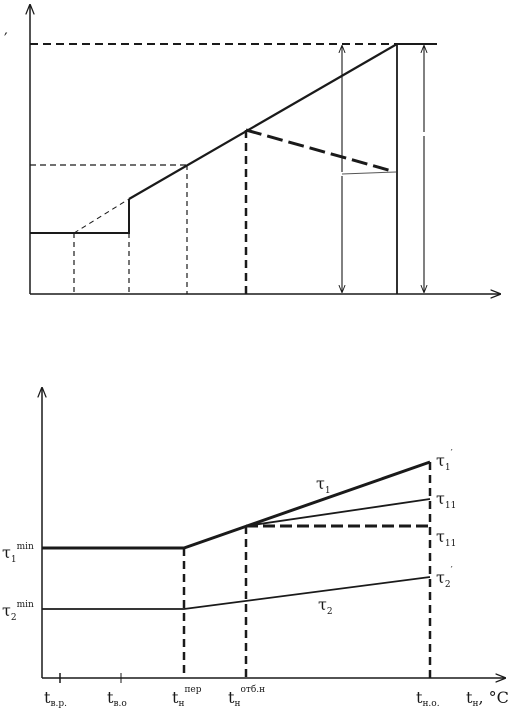 Image resolution: width=509 pixels, height=711 pixels. What do you see at coordinates (487, 698) in the screenshot?
I see `label-t-n-unit: tн, °C` at bounding box center [487, 698].